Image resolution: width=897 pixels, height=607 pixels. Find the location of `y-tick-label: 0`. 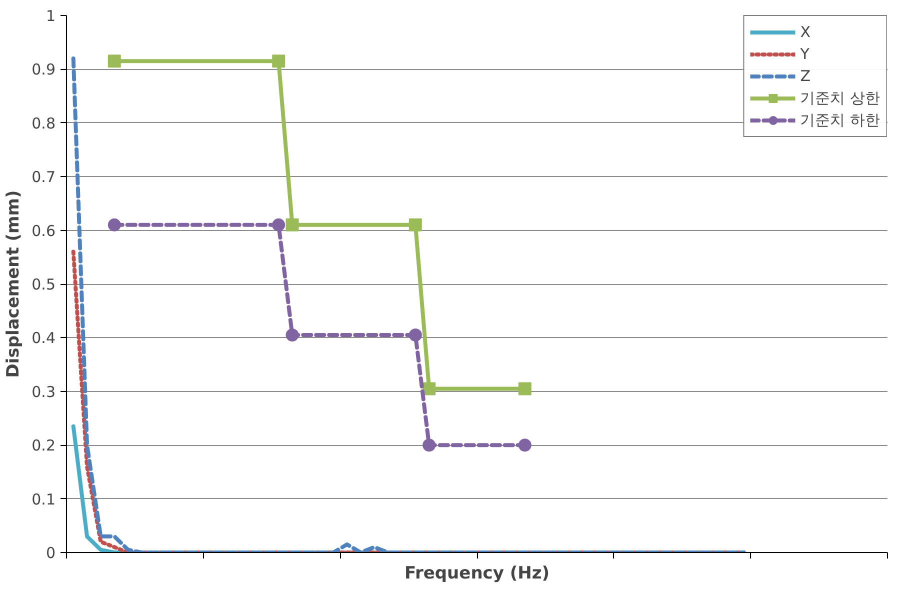

y-tick-label: 0 is located at coordinates (51, 553).